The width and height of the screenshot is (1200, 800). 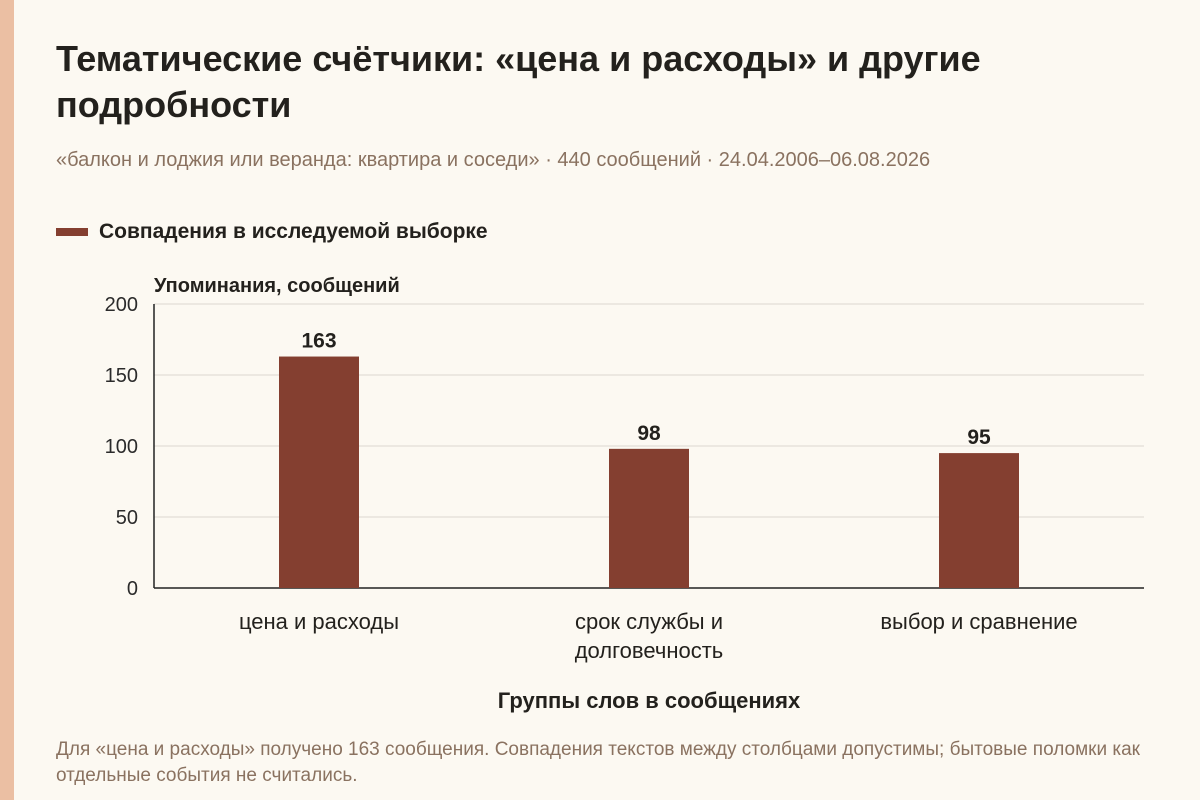 I want to click on y-tick-label: 50, so click(x=127, y=518).